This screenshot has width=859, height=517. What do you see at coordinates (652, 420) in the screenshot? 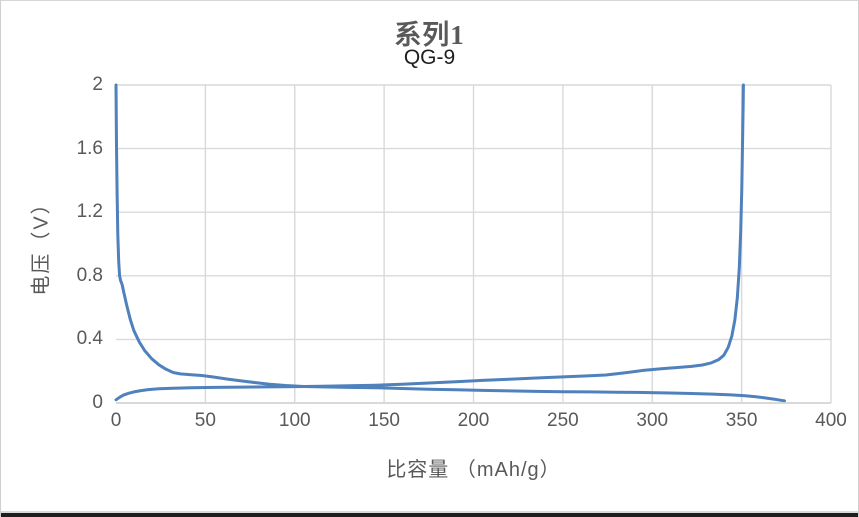
I see `x-tick-label: 300` at bounding box center [652, 420].